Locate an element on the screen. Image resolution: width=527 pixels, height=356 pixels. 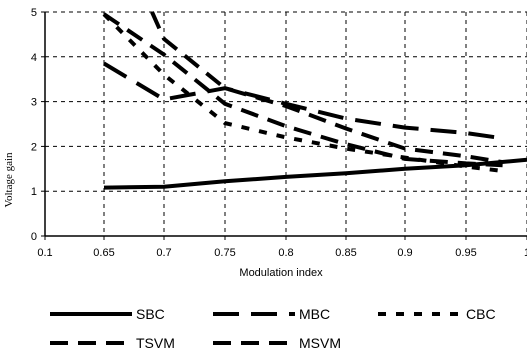
y-axis-label: Voltage gain is located at coordinates (9, 180).